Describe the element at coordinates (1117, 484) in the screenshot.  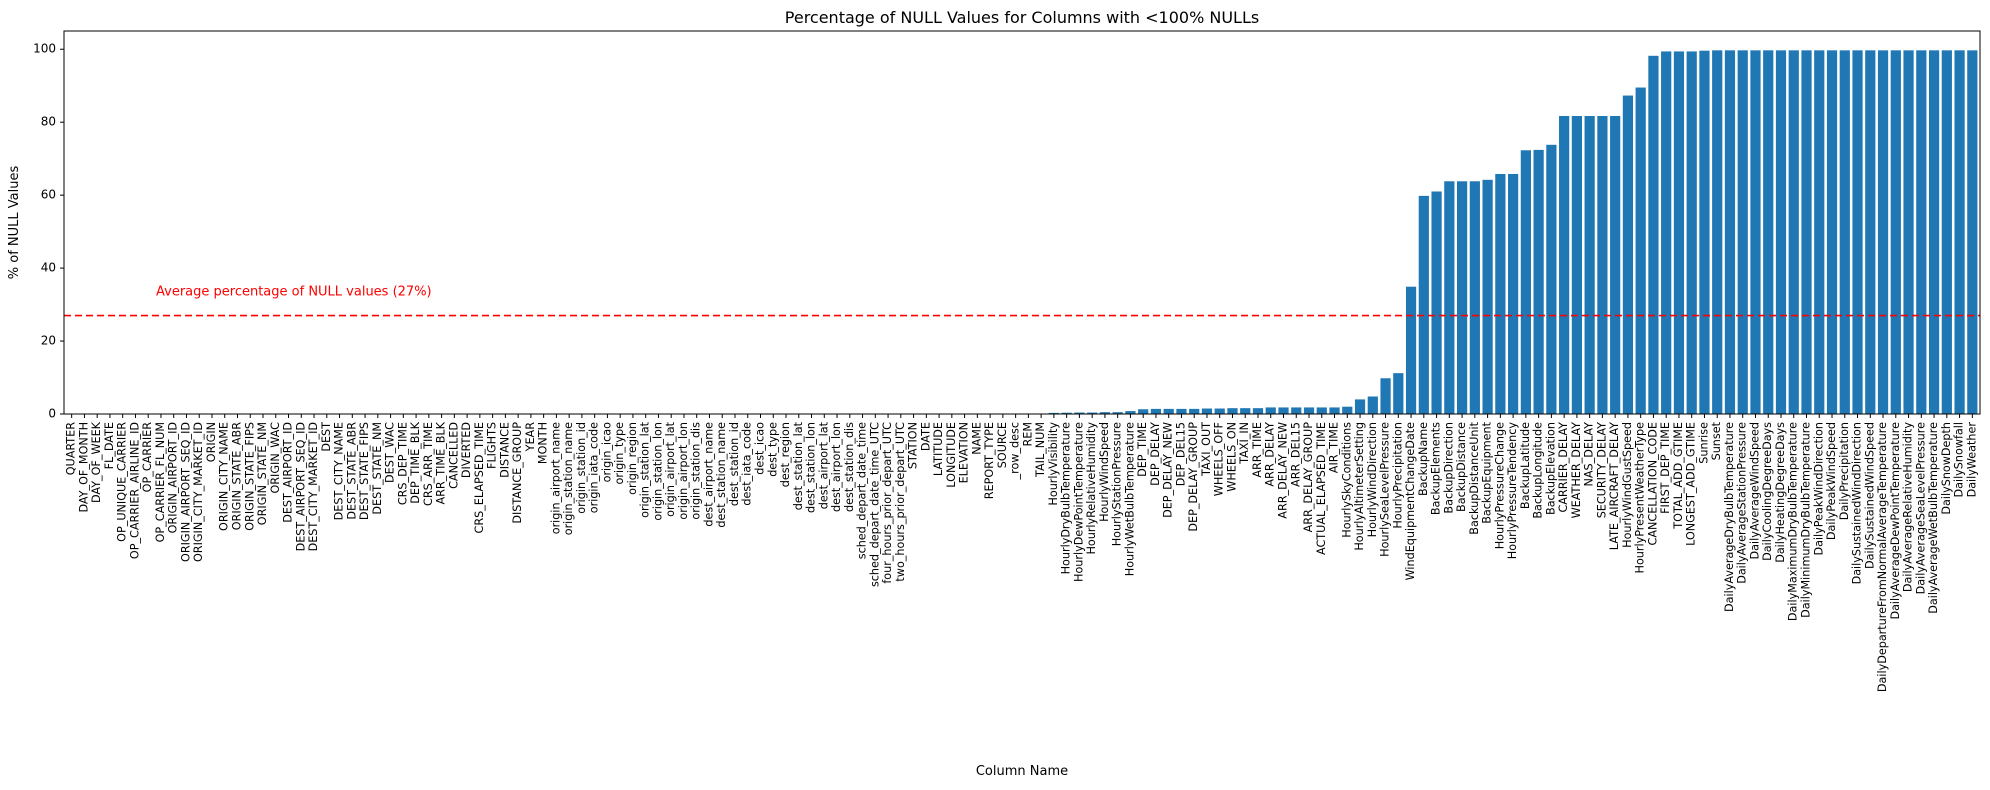
I see `x-tick-label: HourlyStationPressure` at that location.